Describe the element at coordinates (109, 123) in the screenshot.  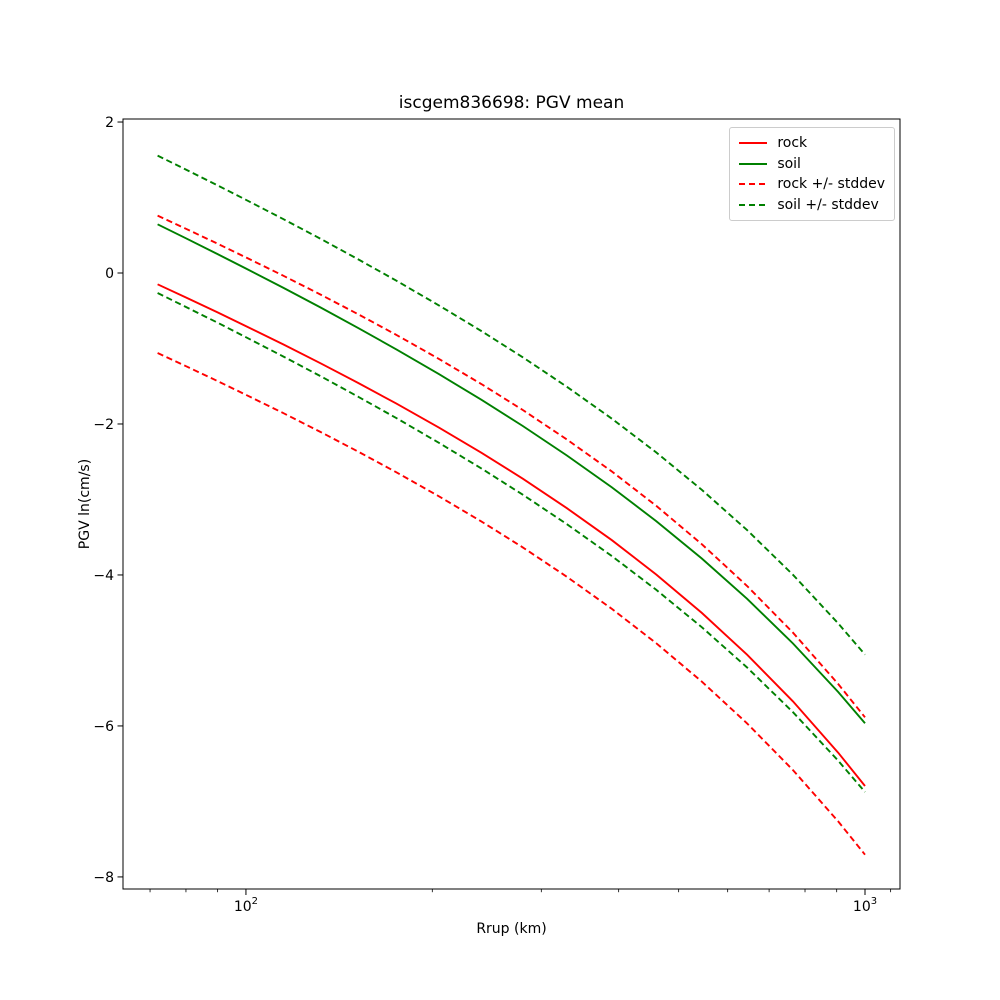
I see `y-tick-label: 2` at that location.